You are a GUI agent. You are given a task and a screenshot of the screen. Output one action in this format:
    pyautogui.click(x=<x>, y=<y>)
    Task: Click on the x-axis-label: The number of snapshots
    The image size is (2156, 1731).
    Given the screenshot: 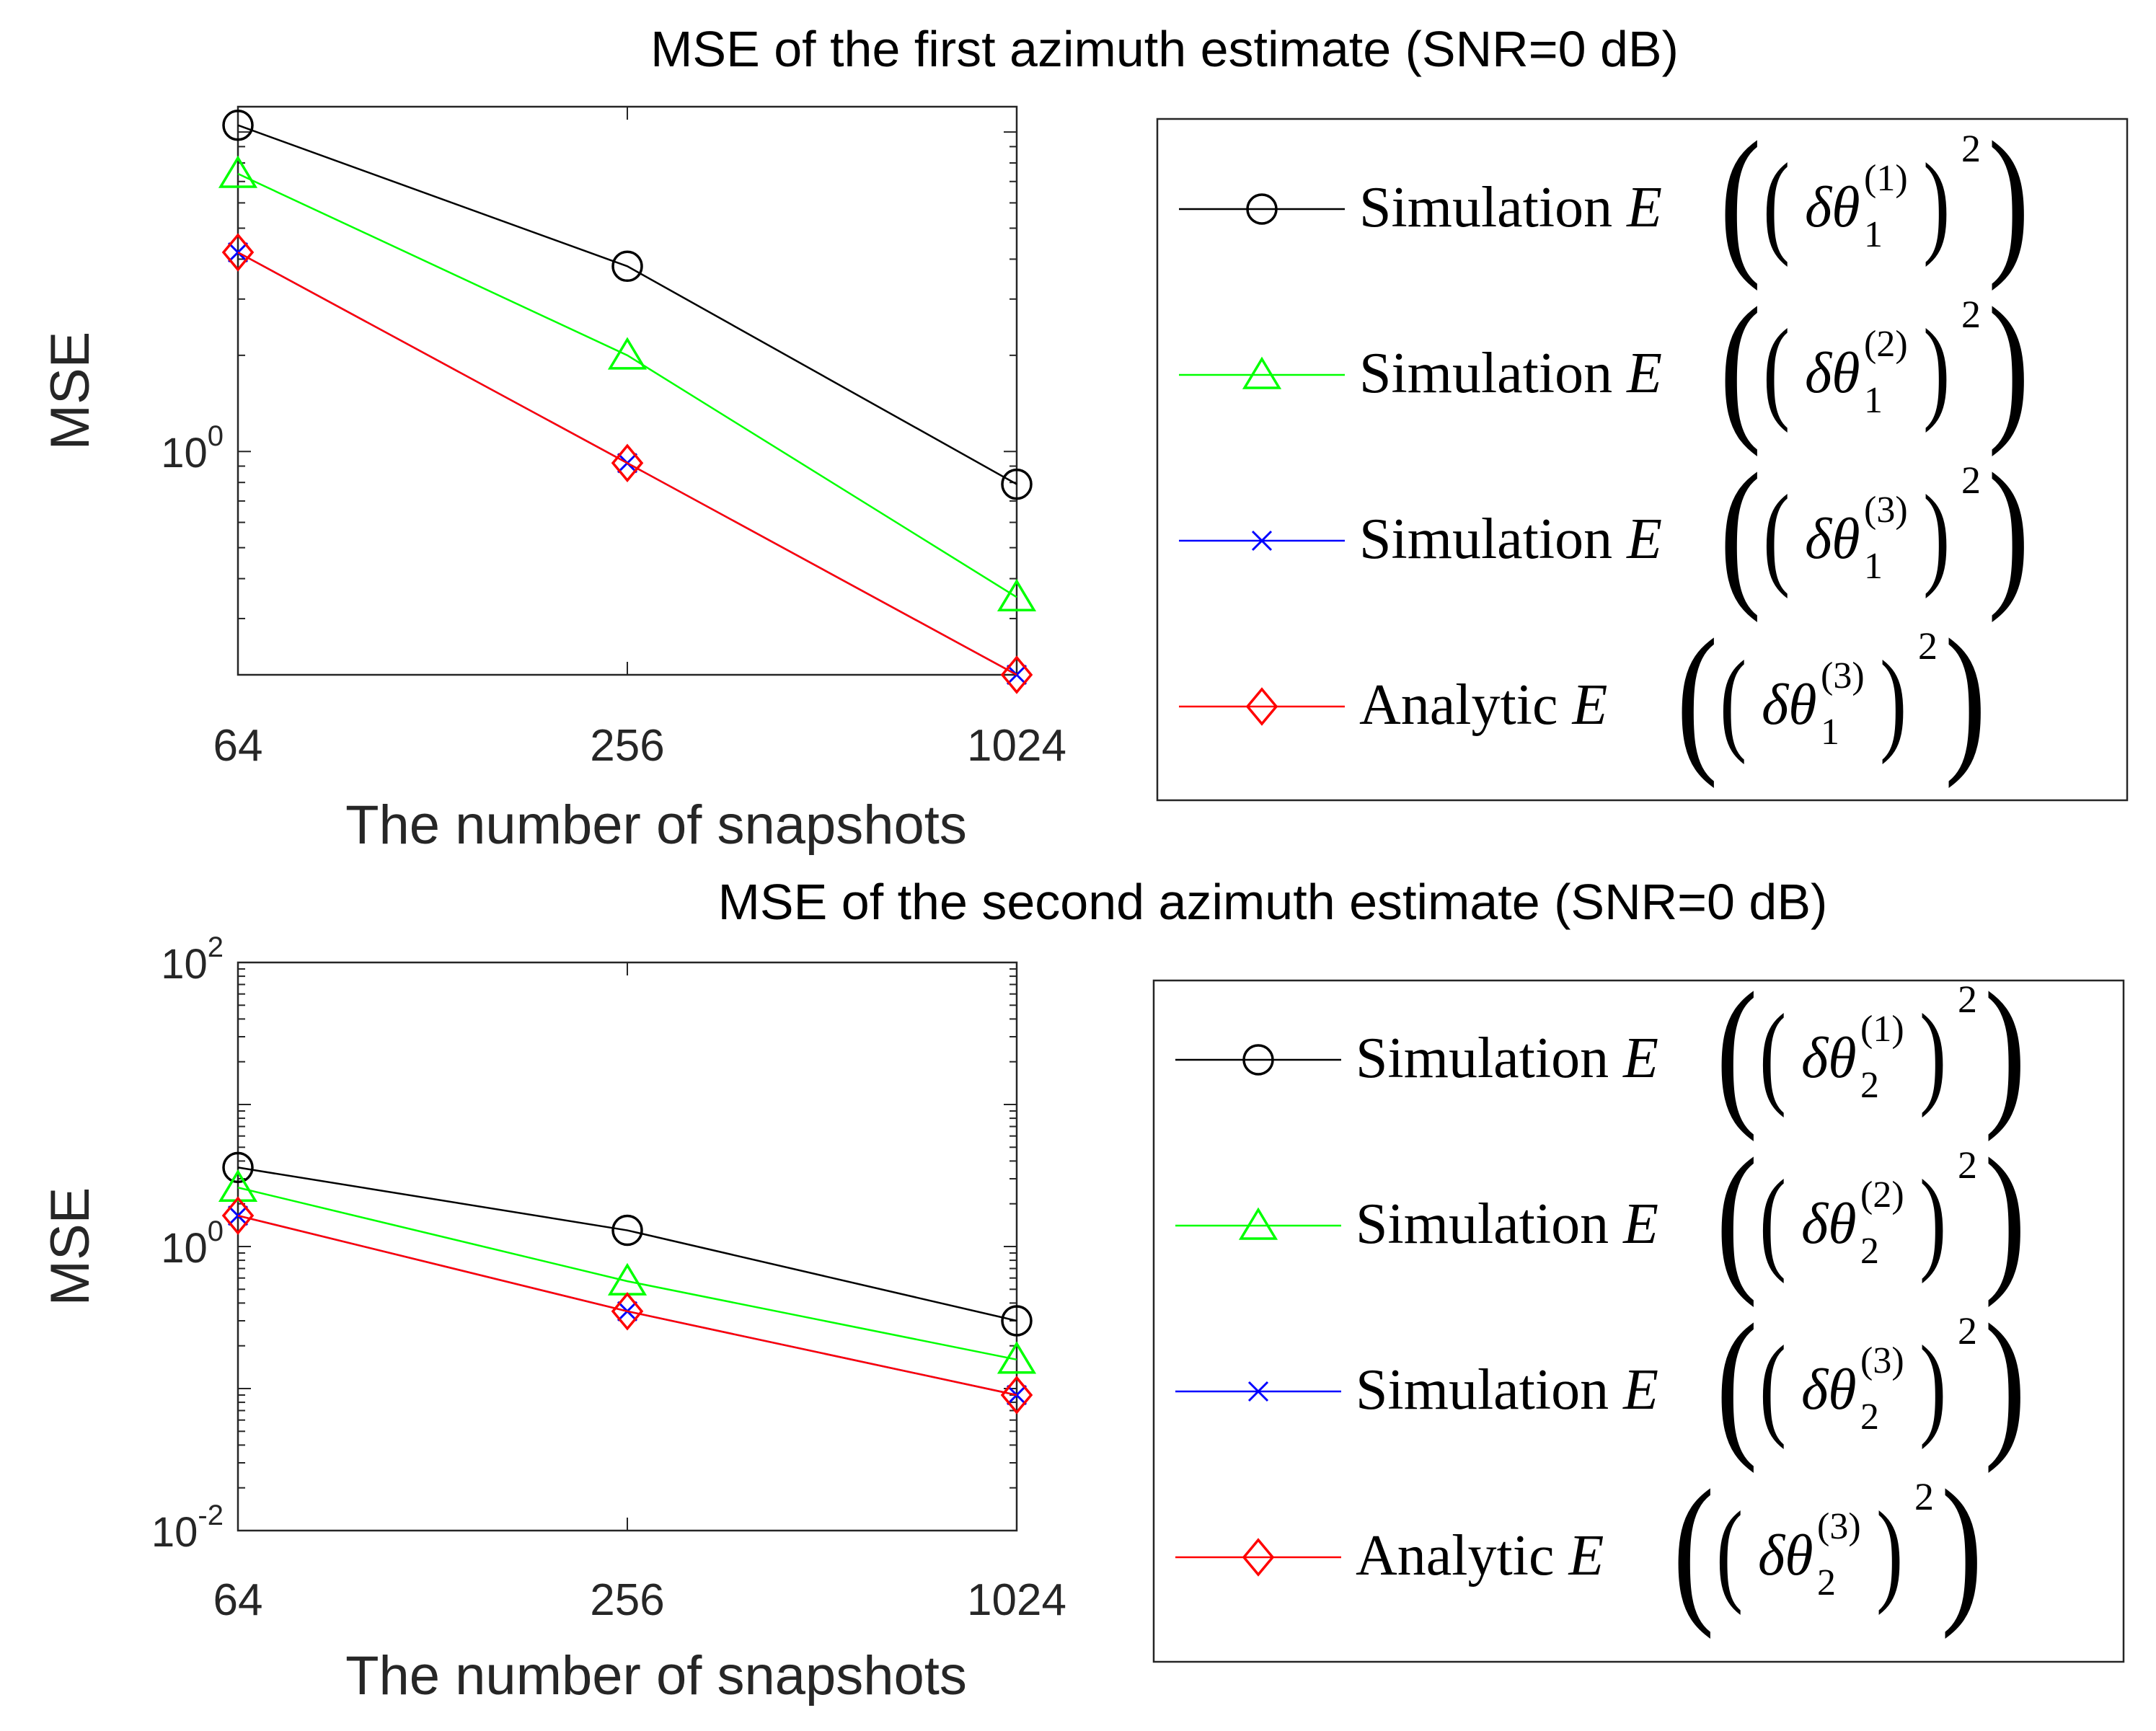 What is the action you would take?
    pyautogui.click(x=656, y=825)
    